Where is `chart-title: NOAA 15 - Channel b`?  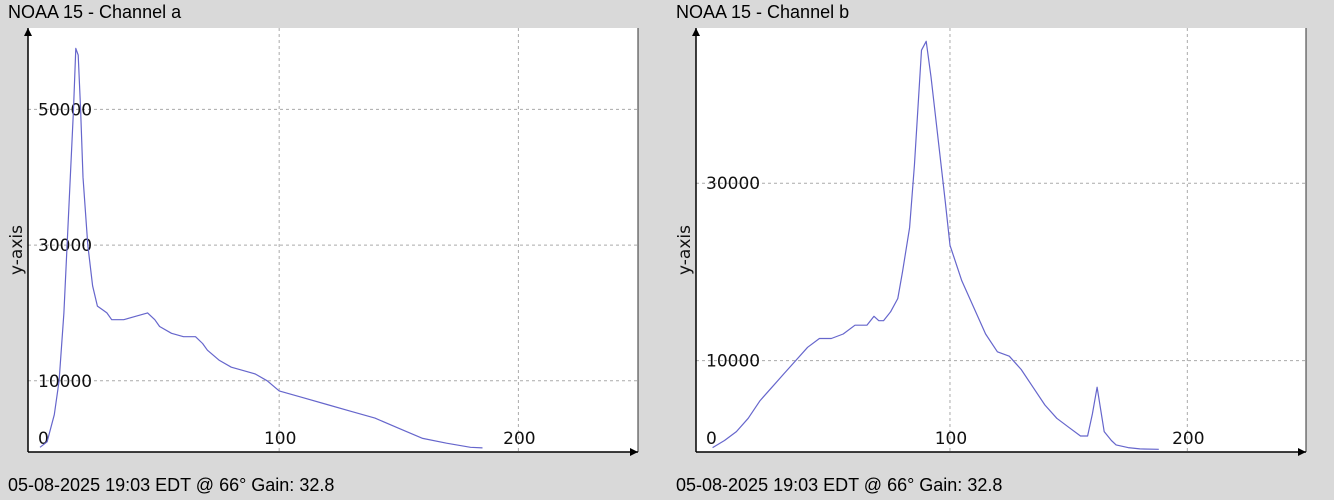
chart-title: NOAA 15 - Channel b is located at coordinates (763, 12).